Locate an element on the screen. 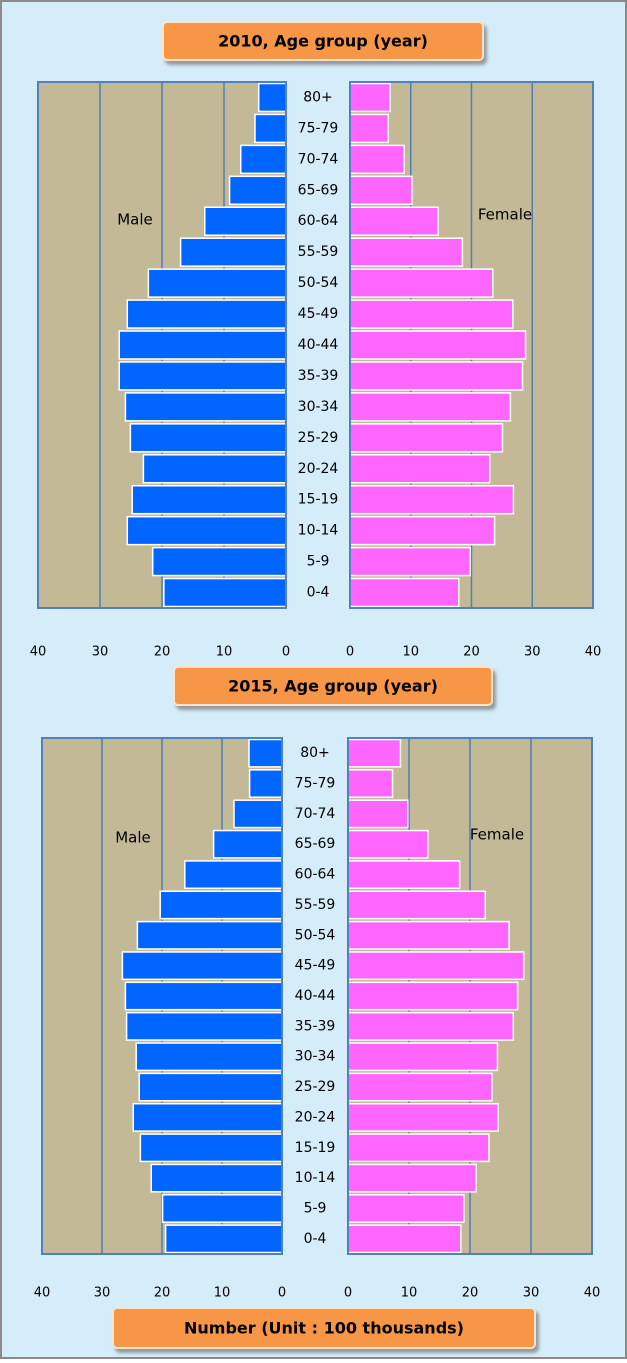  title-button is located at coordinates (324, 1328).